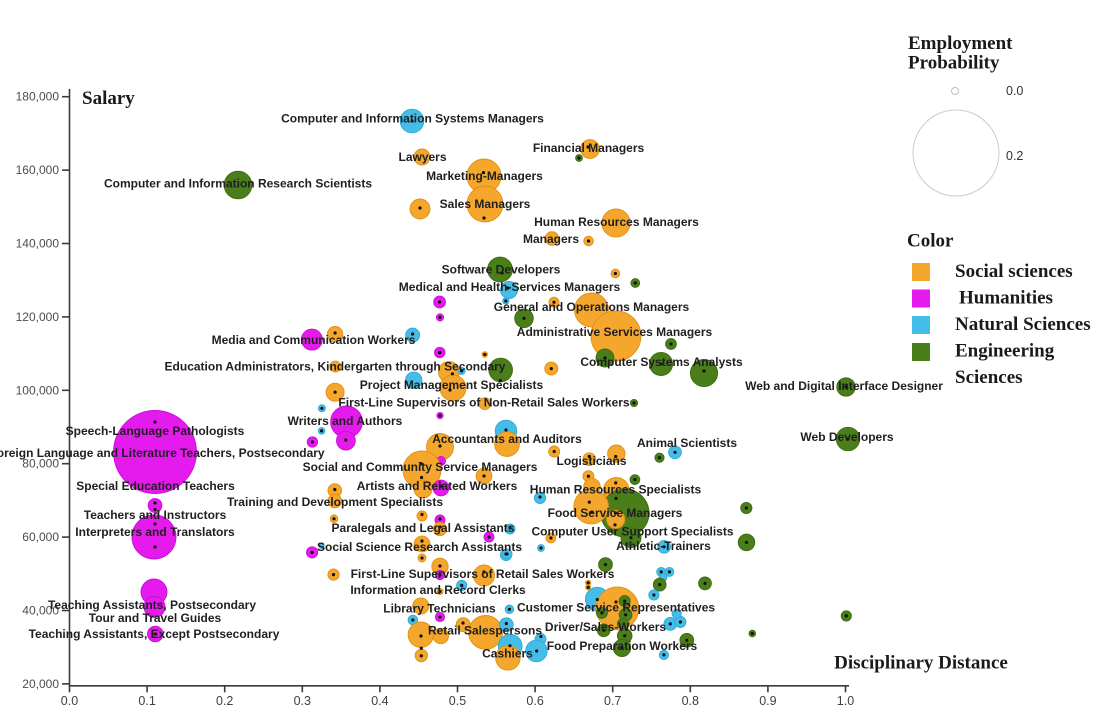 This screenshot has width=1104, height=717. I want to click on svg-text: Athletic-Trainers, so click(663, 546).